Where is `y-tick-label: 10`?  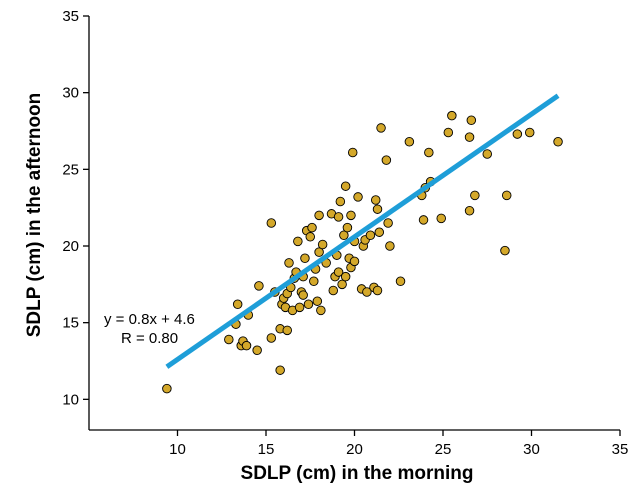 y-tick-label: 10 is located at coordinates (70, 399).